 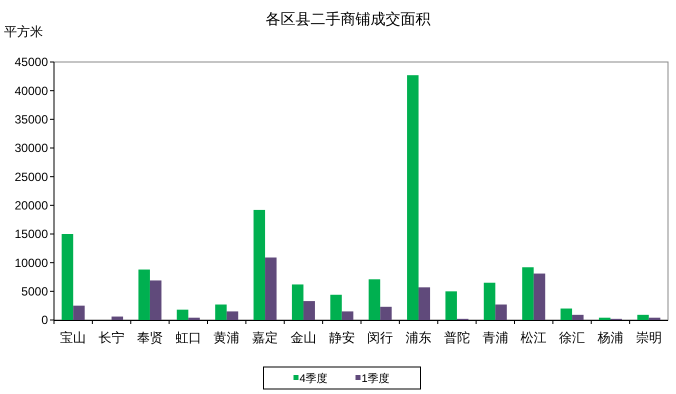 What do you see at coordinates (341, 337) in the screenshot?
I see `x-tick-label: 静安` at bounding box center [341, 337].